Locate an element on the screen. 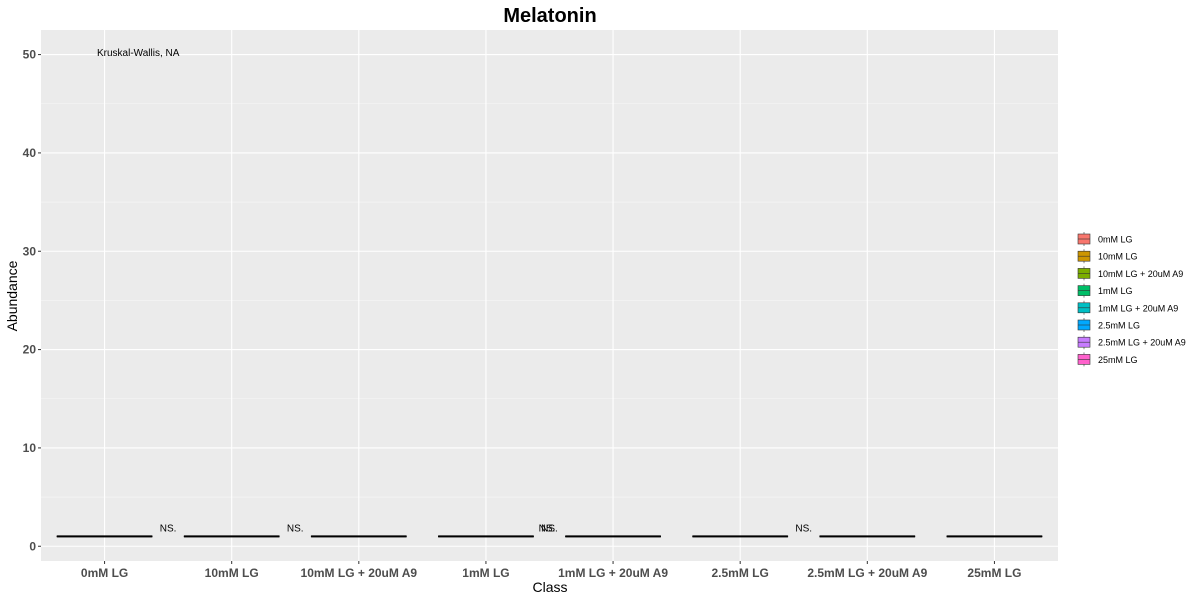 The height and width of the screenshot is (600, 1200). legend-item: 25mM LG is located at coordinates (1107, 359).